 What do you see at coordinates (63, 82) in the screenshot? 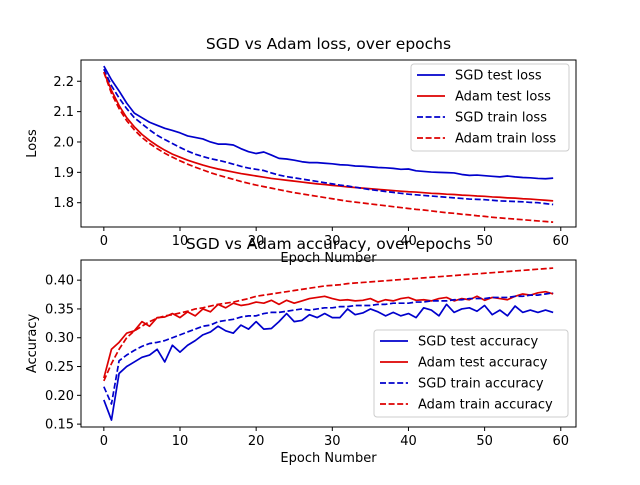
I see `y-tick-label: 2.2` at bounding box center [63, 82].